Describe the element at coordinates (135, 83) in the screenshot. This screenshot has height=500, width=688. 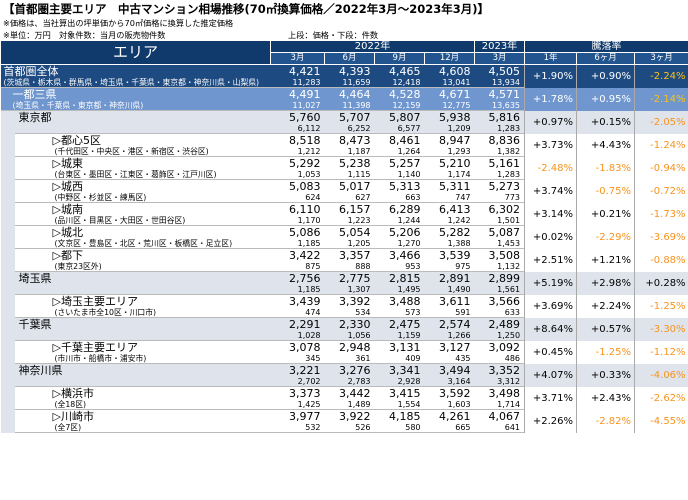
I see `area-subname: (茨城県・栃木県・群馬県・埼玉県・千葉県・東京都・神奈川県・山梨県)` at that location.